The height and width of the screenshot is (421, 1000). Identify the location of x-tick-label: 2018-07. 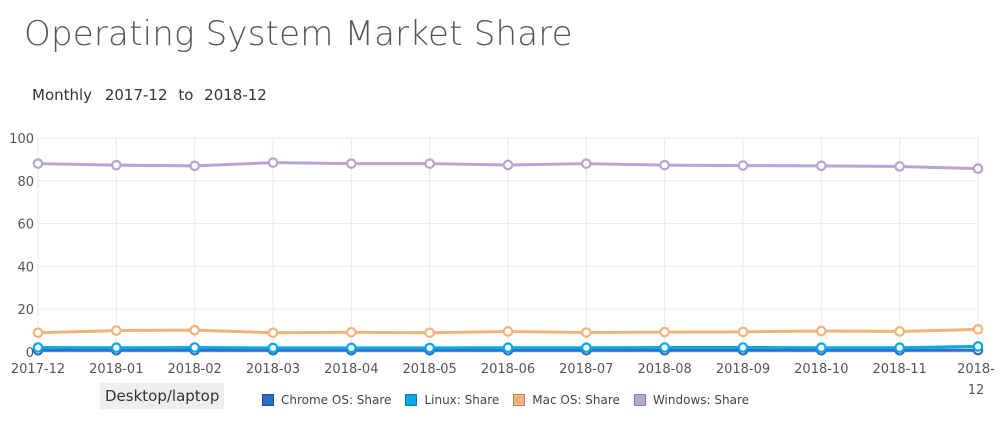
(586, 369).